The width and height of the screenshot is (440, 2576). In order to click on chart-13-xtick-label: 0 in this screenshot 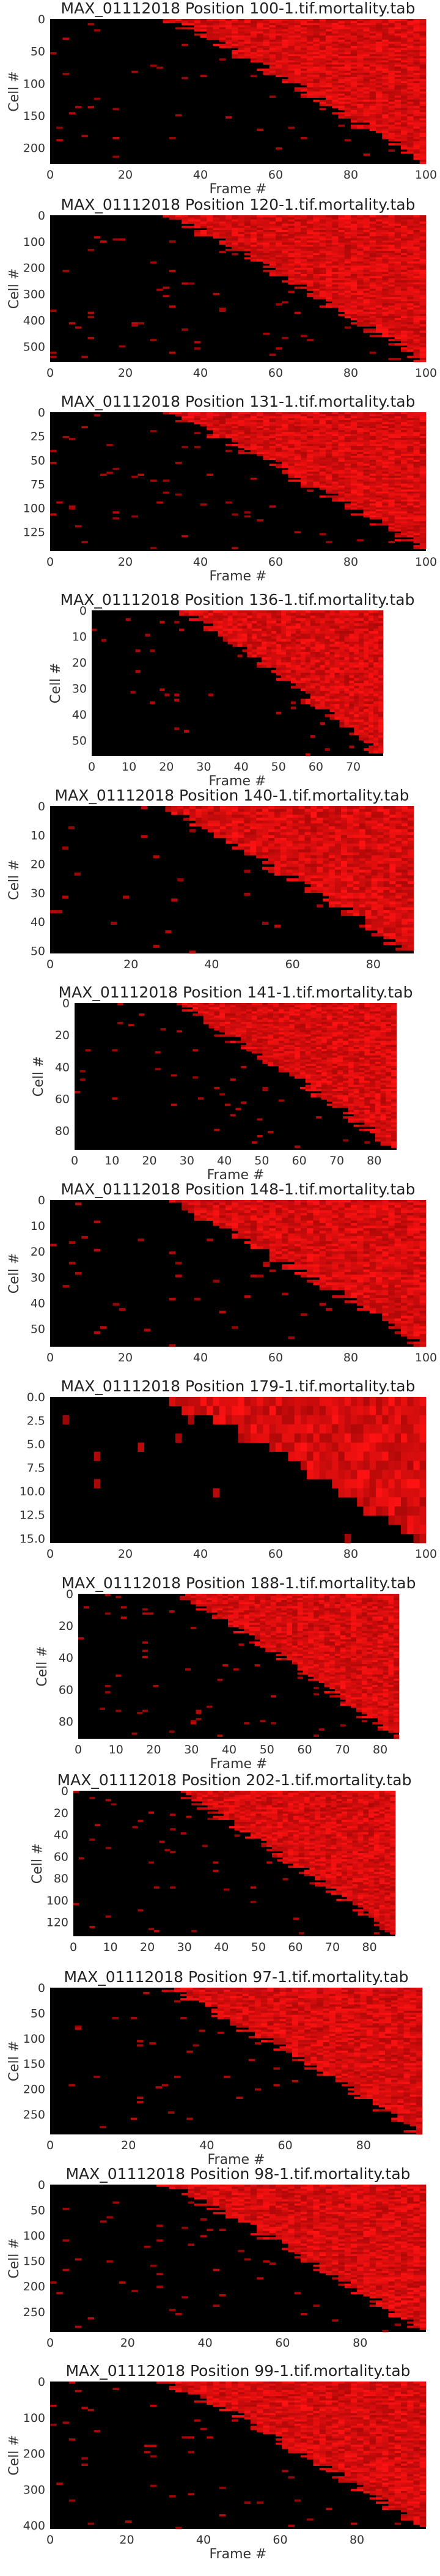, I will do `click(50, 2540)`.